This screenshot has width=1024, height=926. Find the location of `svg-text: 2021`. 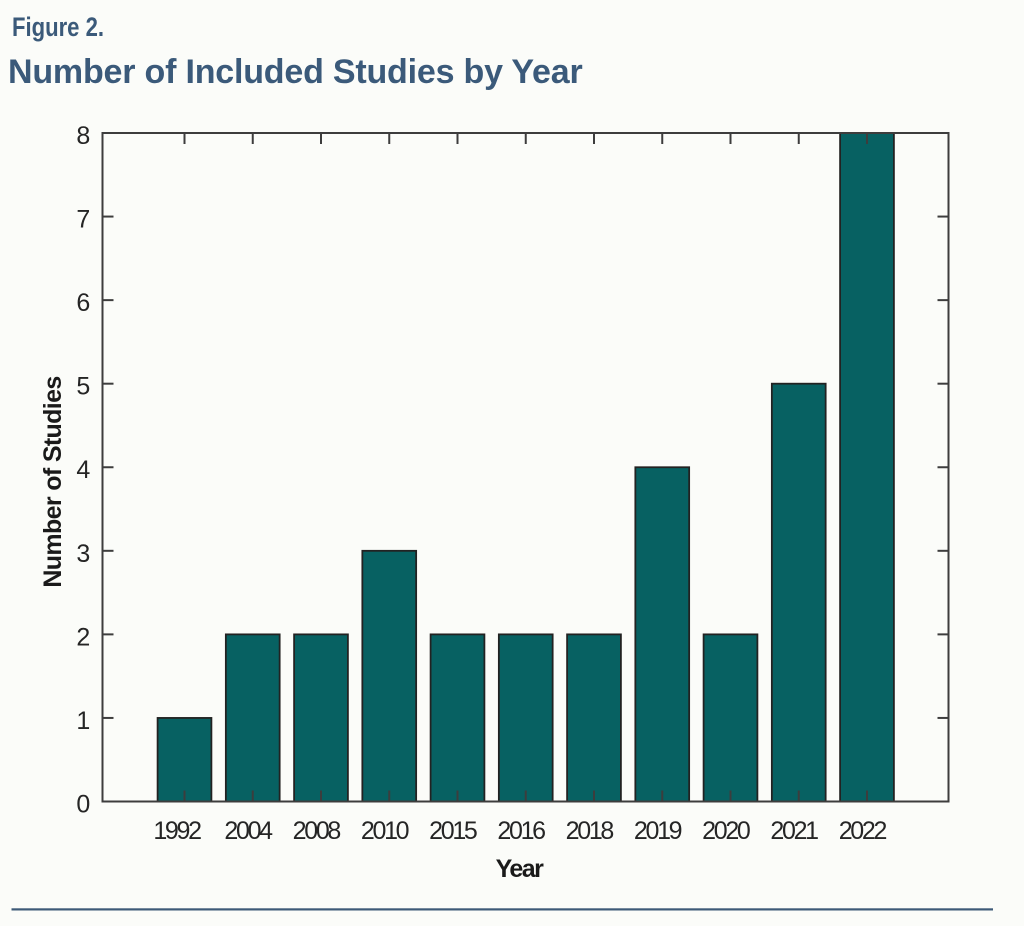

svg-text: 2021 is located at coordinates (794, 831).